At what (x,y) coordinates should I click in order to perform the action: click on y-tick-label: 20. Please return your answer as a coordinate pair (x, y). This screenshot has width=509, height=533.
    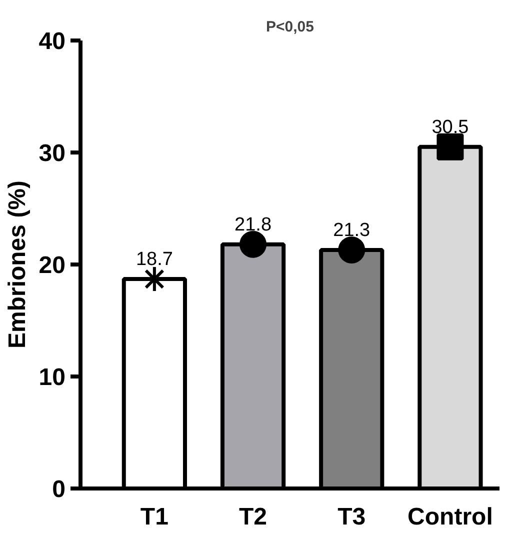
    Looking at the image, I should click on (52, 265).